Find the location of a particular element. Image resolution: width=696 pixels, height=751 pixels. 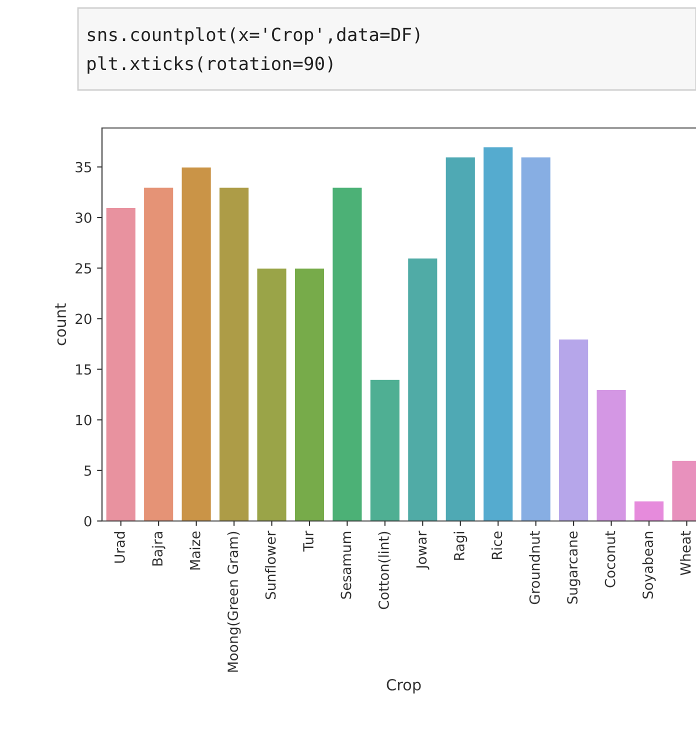

text: sns.countplot(x='Crop',data=DF) is located at coordinates (254, 36).